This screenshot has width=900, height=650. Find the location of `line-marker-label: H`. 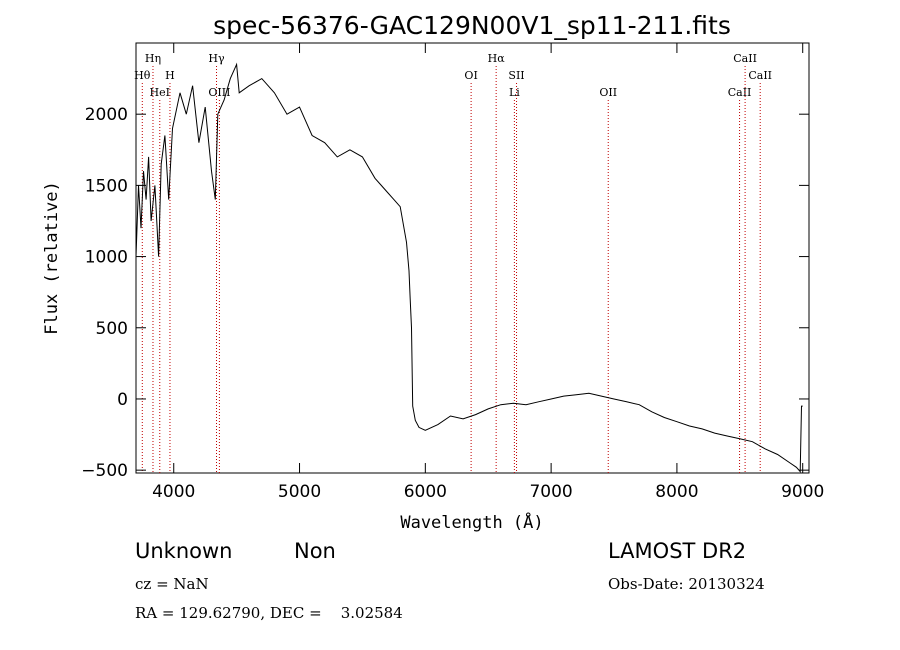

line-marker-label: H is located at coordinates (170, 75).